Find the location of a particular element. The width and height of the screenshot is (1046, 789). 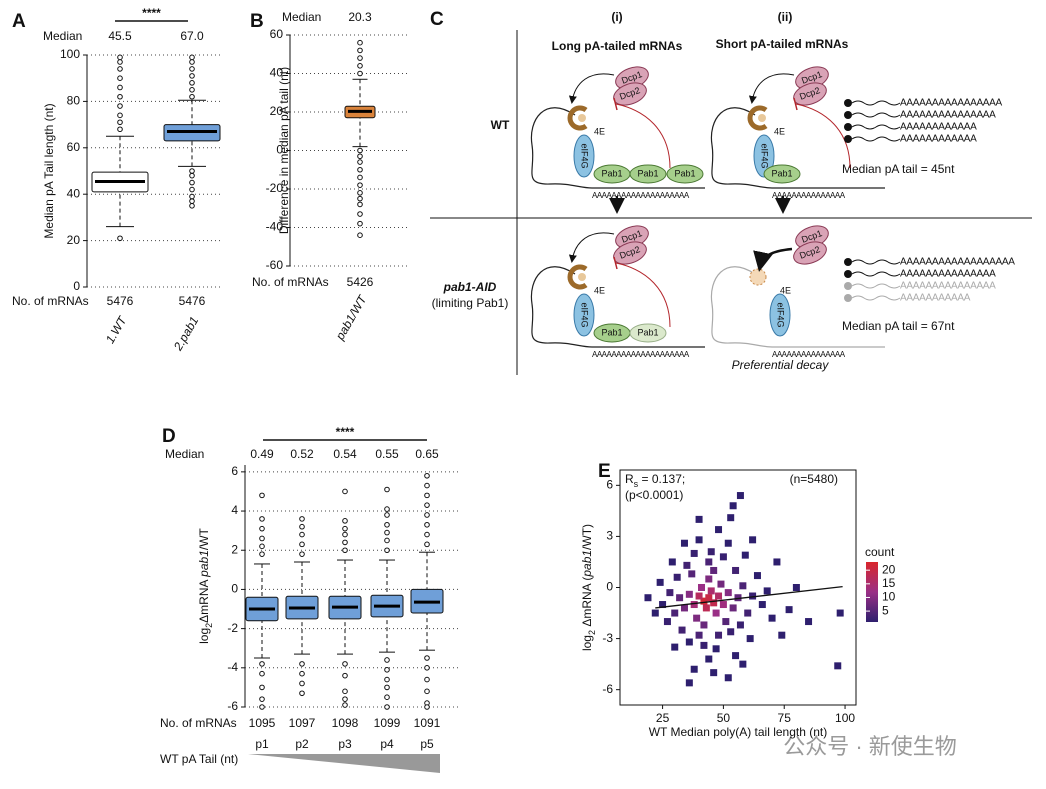

poly-a: AAAAAAAAAAAAAAAAAAAA is located at coordinates (641, 354).